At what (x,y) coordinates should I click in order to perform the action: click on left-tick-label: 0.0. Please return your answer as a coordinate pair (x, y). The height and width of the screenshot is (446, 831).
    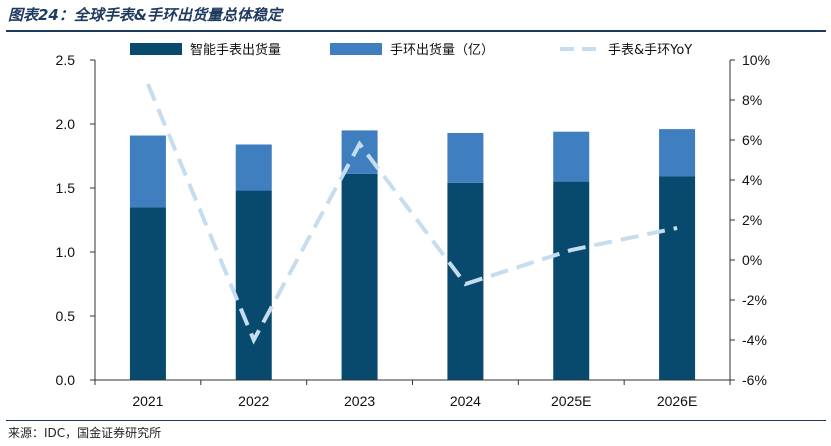
    Looking at the image, I should click on (66, 380).